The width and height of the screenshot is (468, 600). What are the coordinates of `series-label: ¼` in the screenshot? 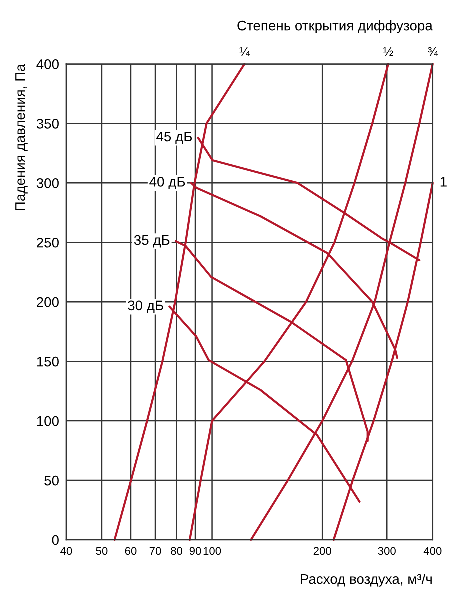 It's located at (245, 51).